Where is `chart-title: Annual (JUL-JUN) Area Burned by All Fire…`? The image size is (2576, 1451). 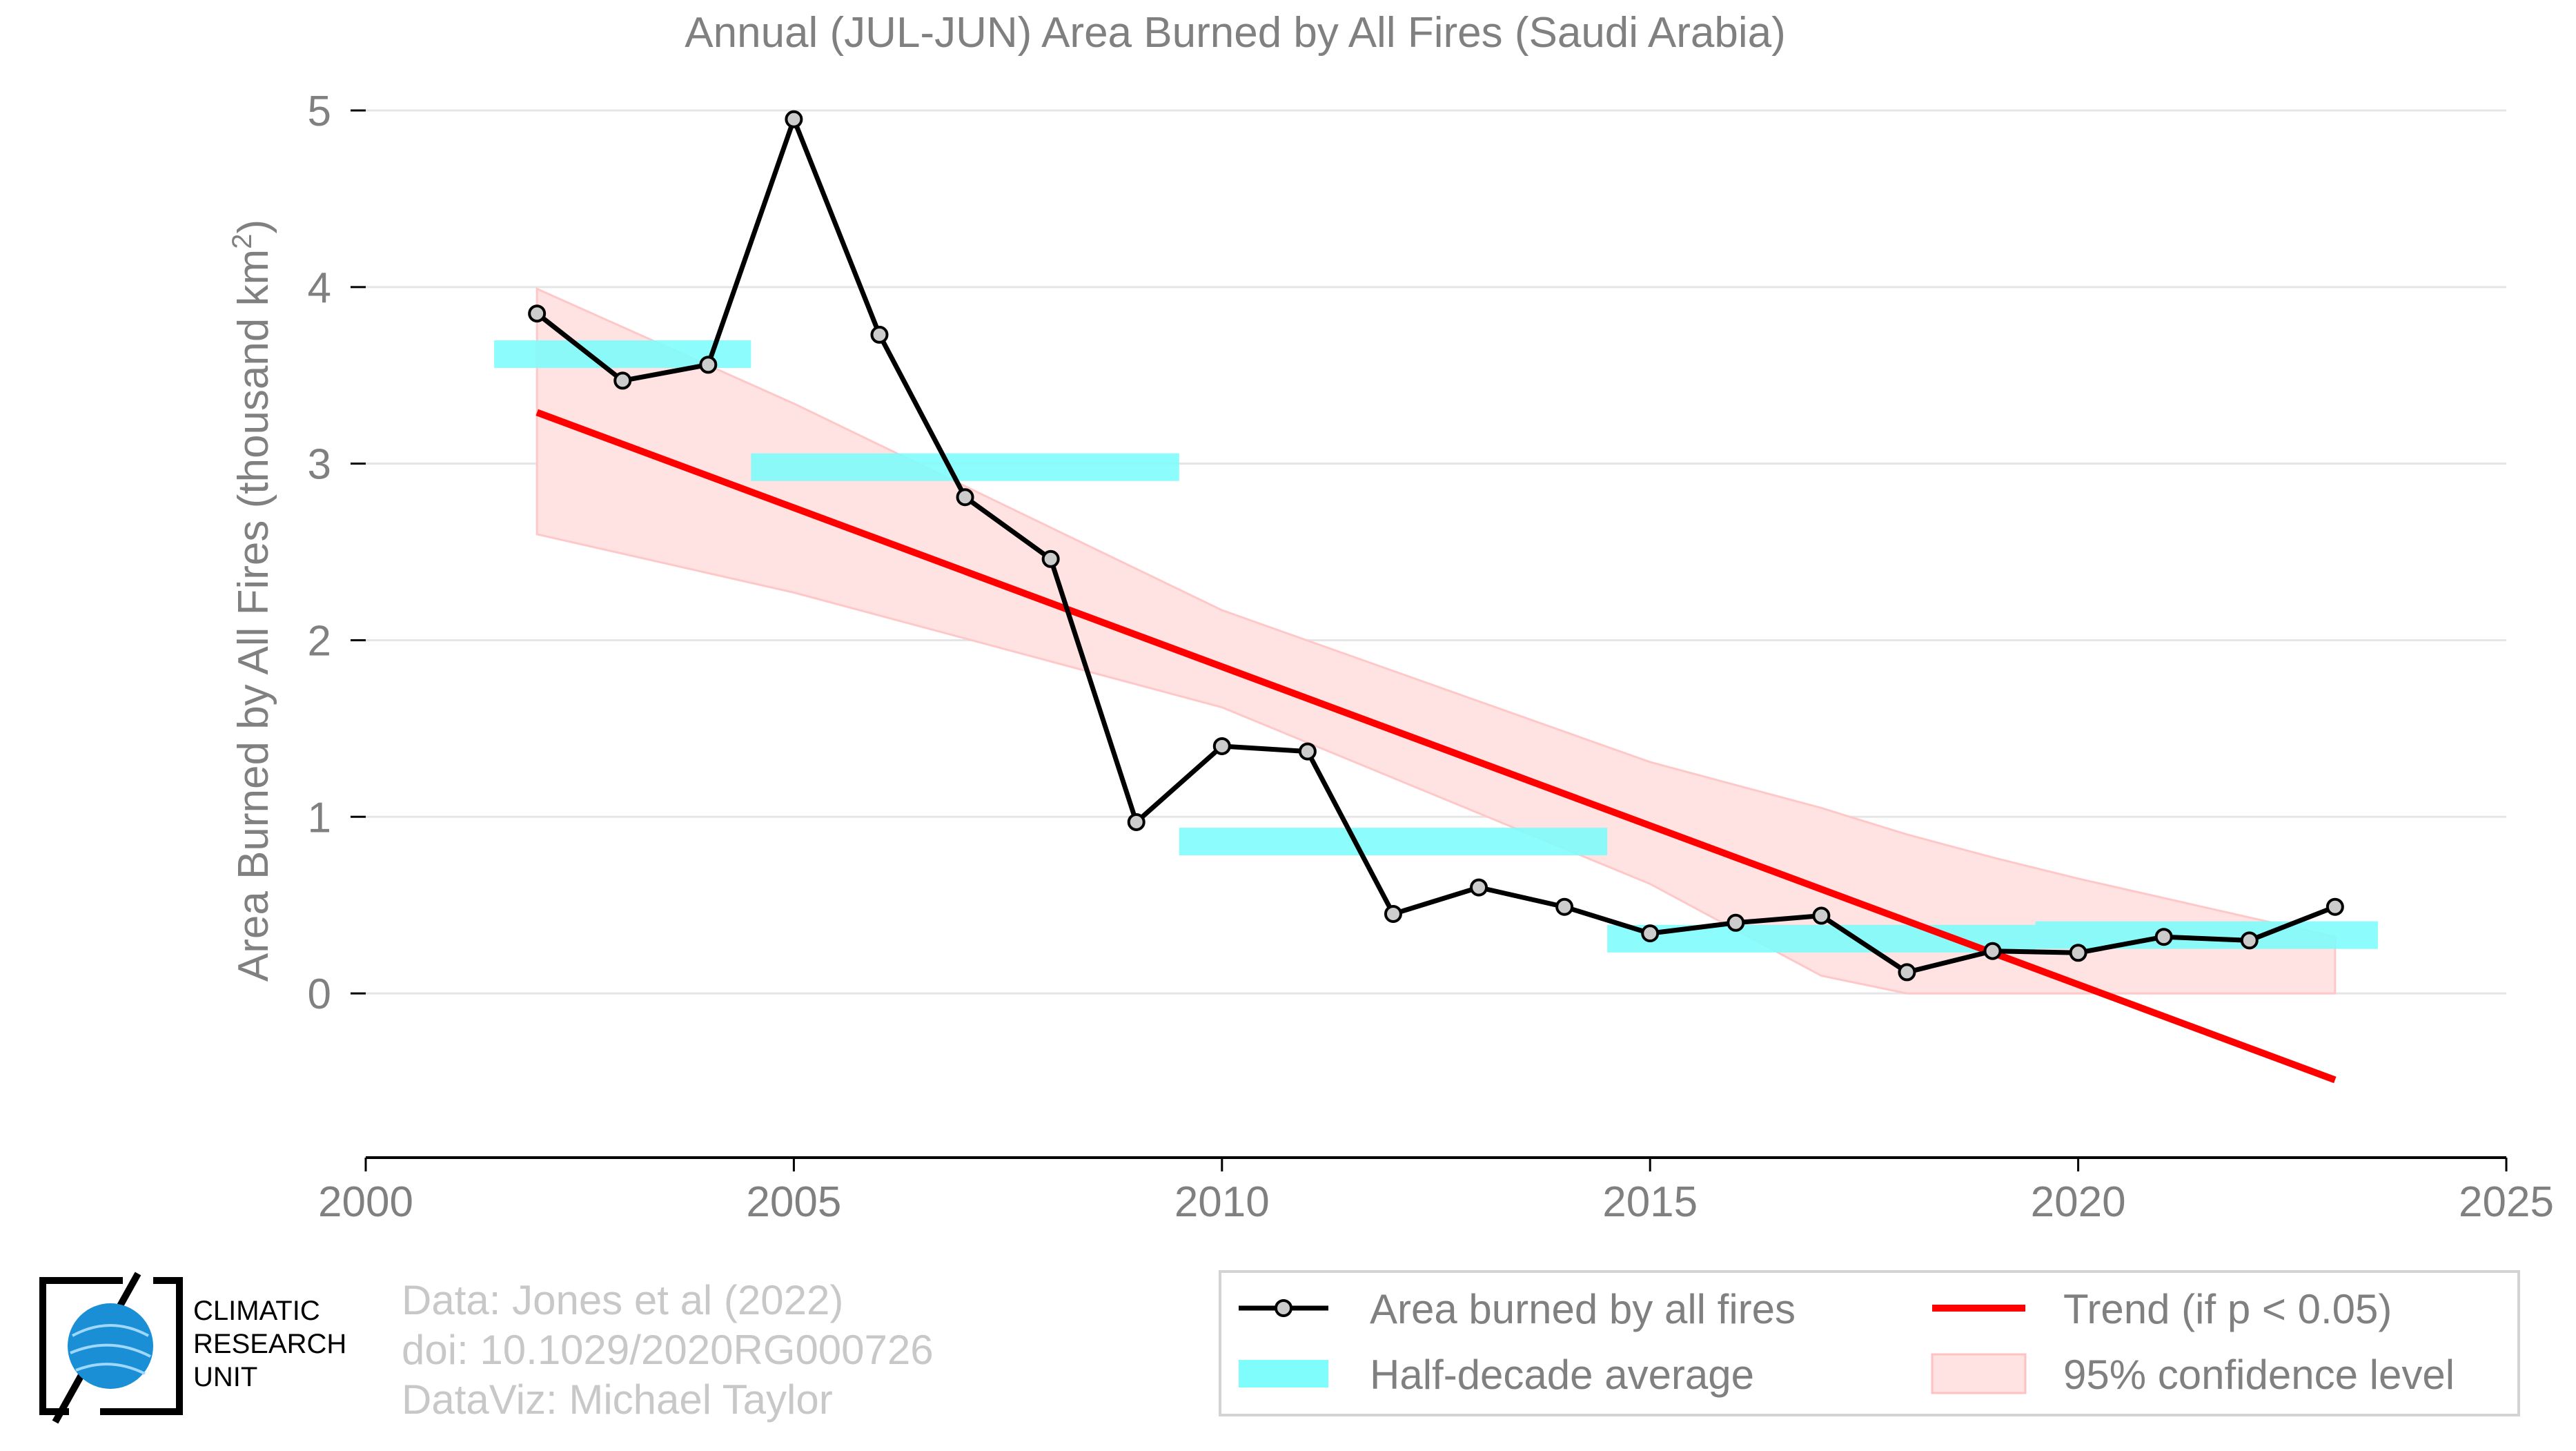
chart-title: Annual (JUL-JUN) Area Burned by All Fire… is located at coordinates (1235, 33).